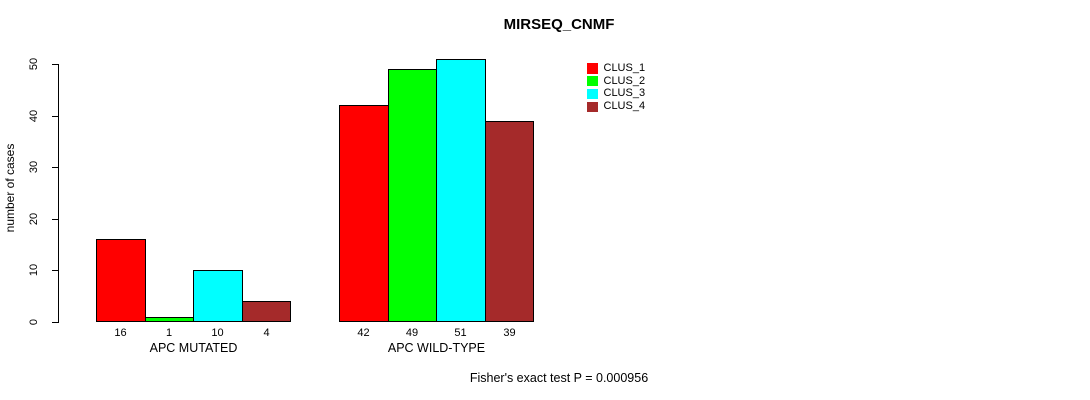  Describe the element at coordinates (120, 333) in the screenshot. I see `bar-value-label: 16` at that location.